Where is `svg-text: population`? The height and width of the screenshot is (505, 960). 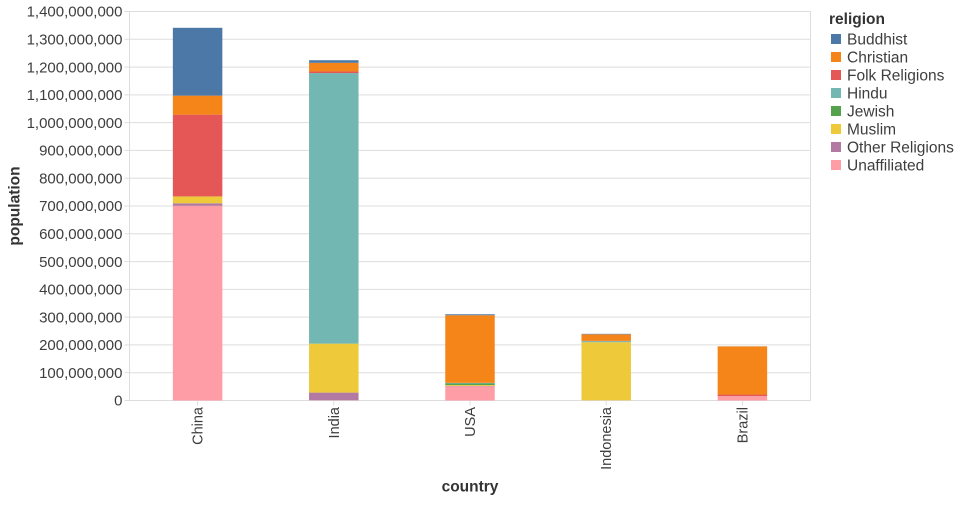
svg-text: population is located at coordinates (15, 205).